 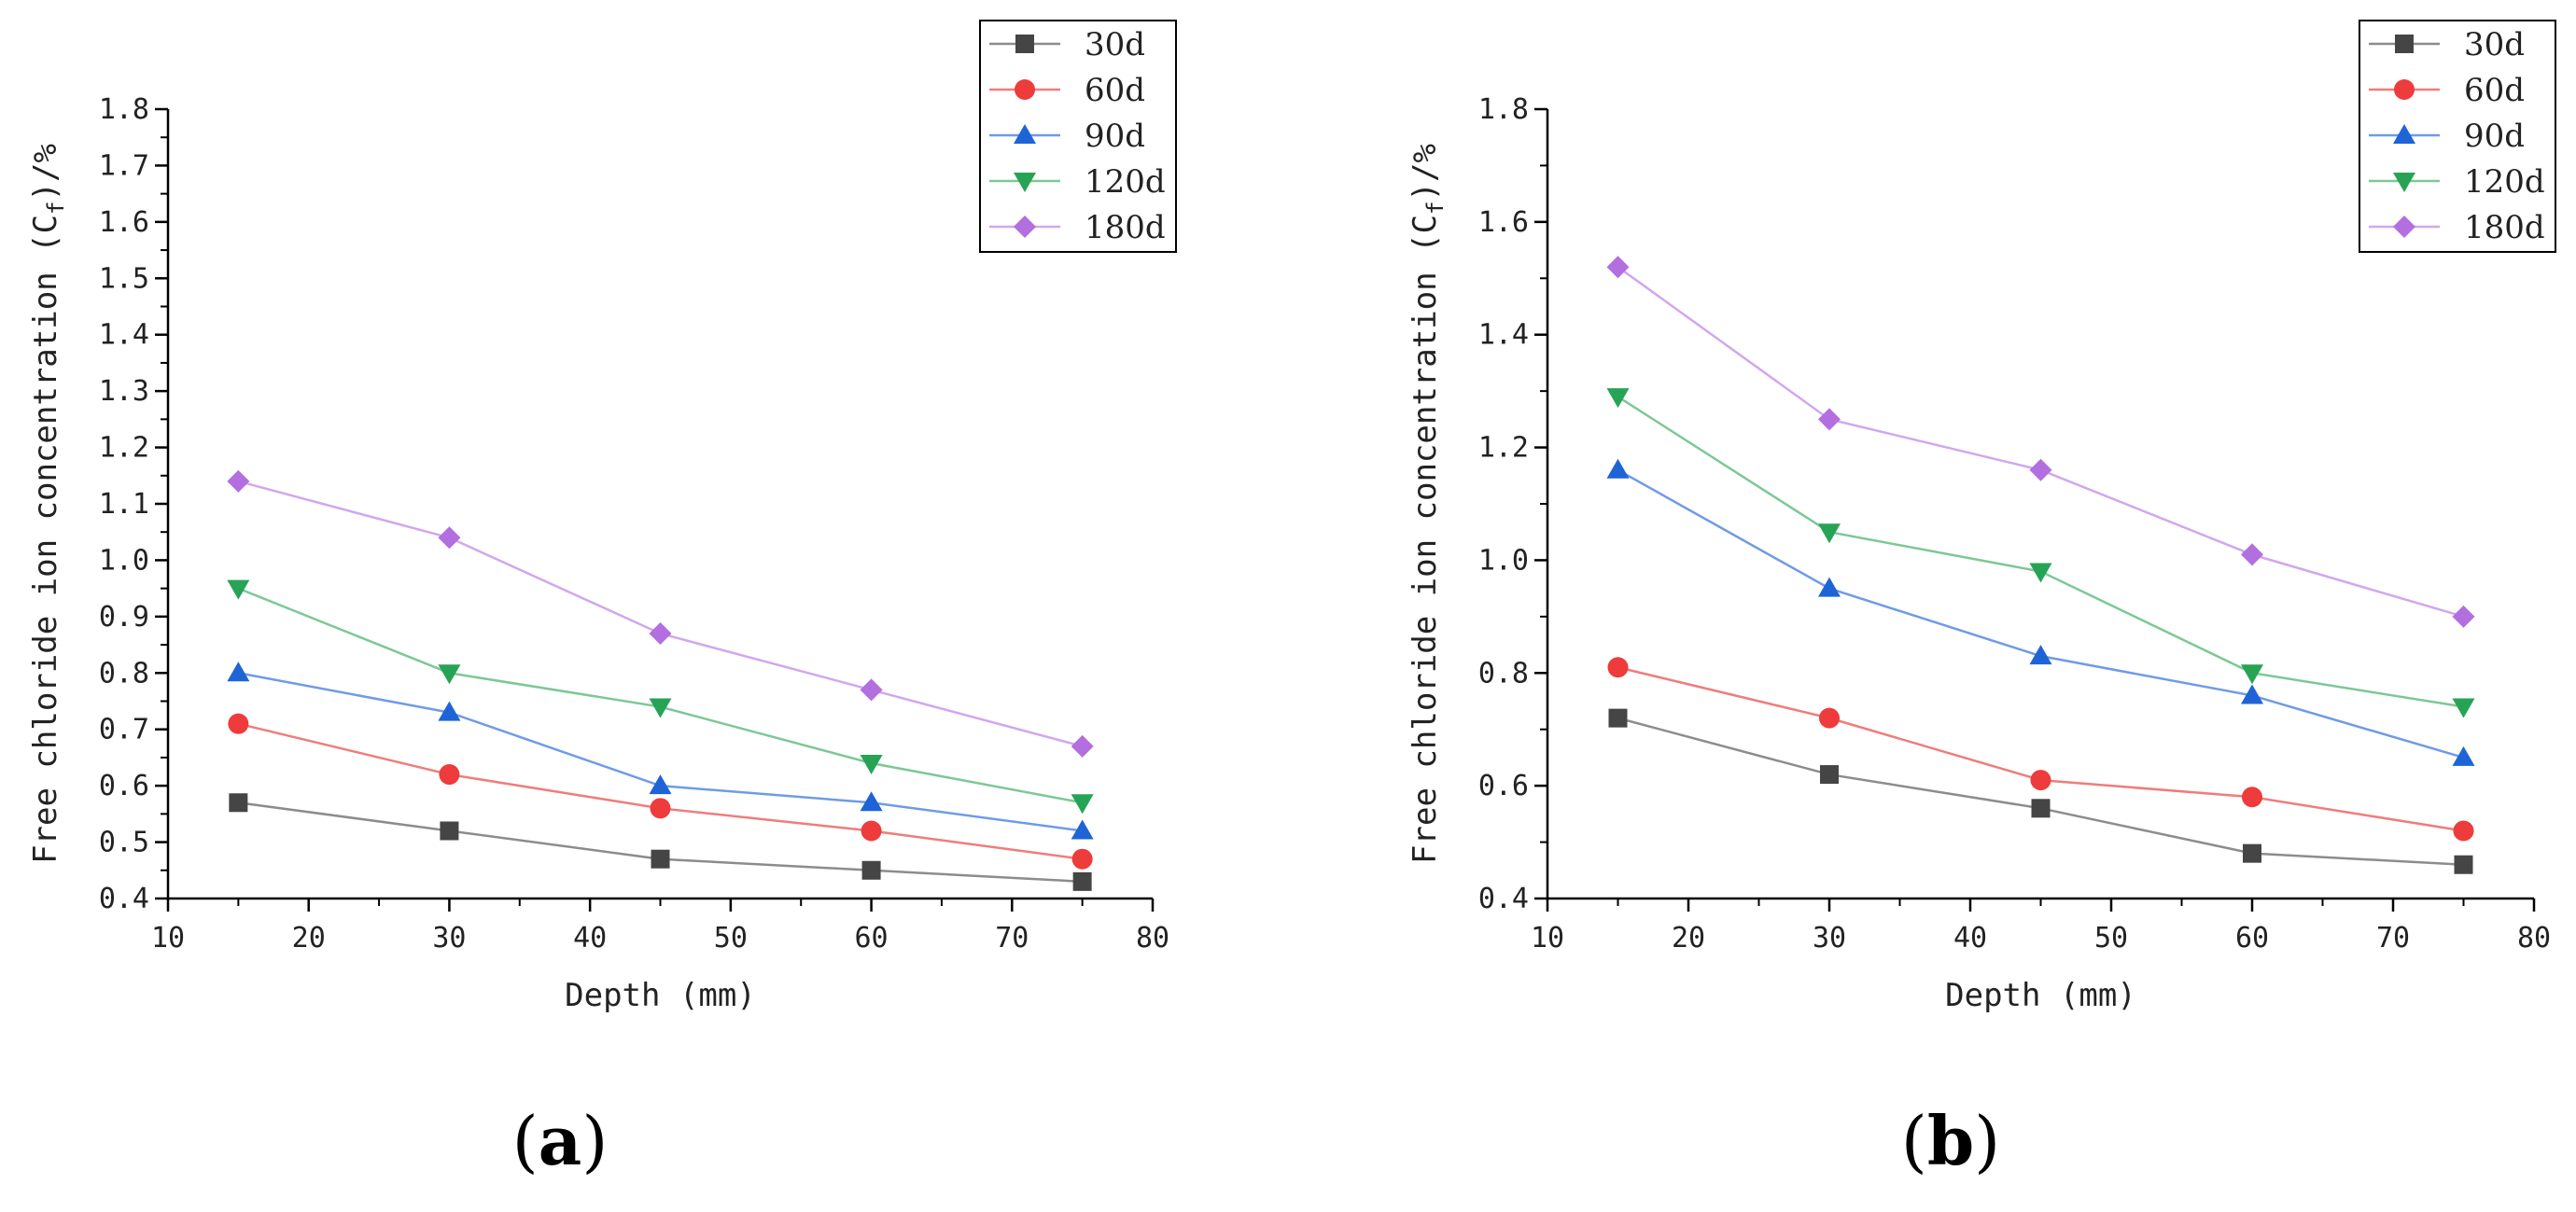 I want to click on panel-label-letter: a, so click(x=560, y=1140).